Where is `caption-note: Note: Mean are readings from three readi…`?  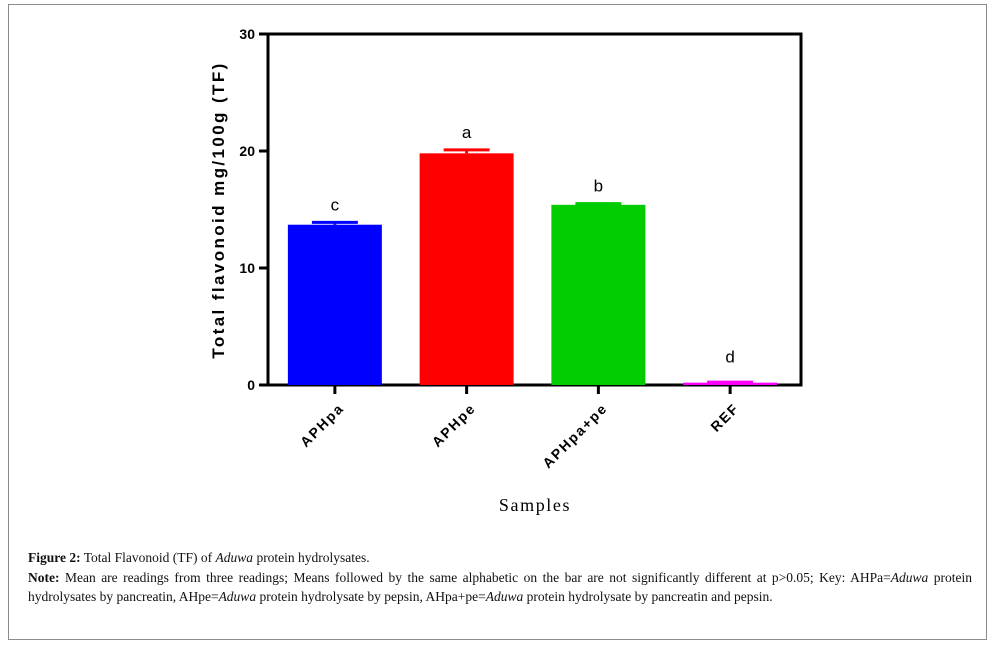
caption-note: Note: Mean are readings from three readi… is located at coordinates (500, 587).